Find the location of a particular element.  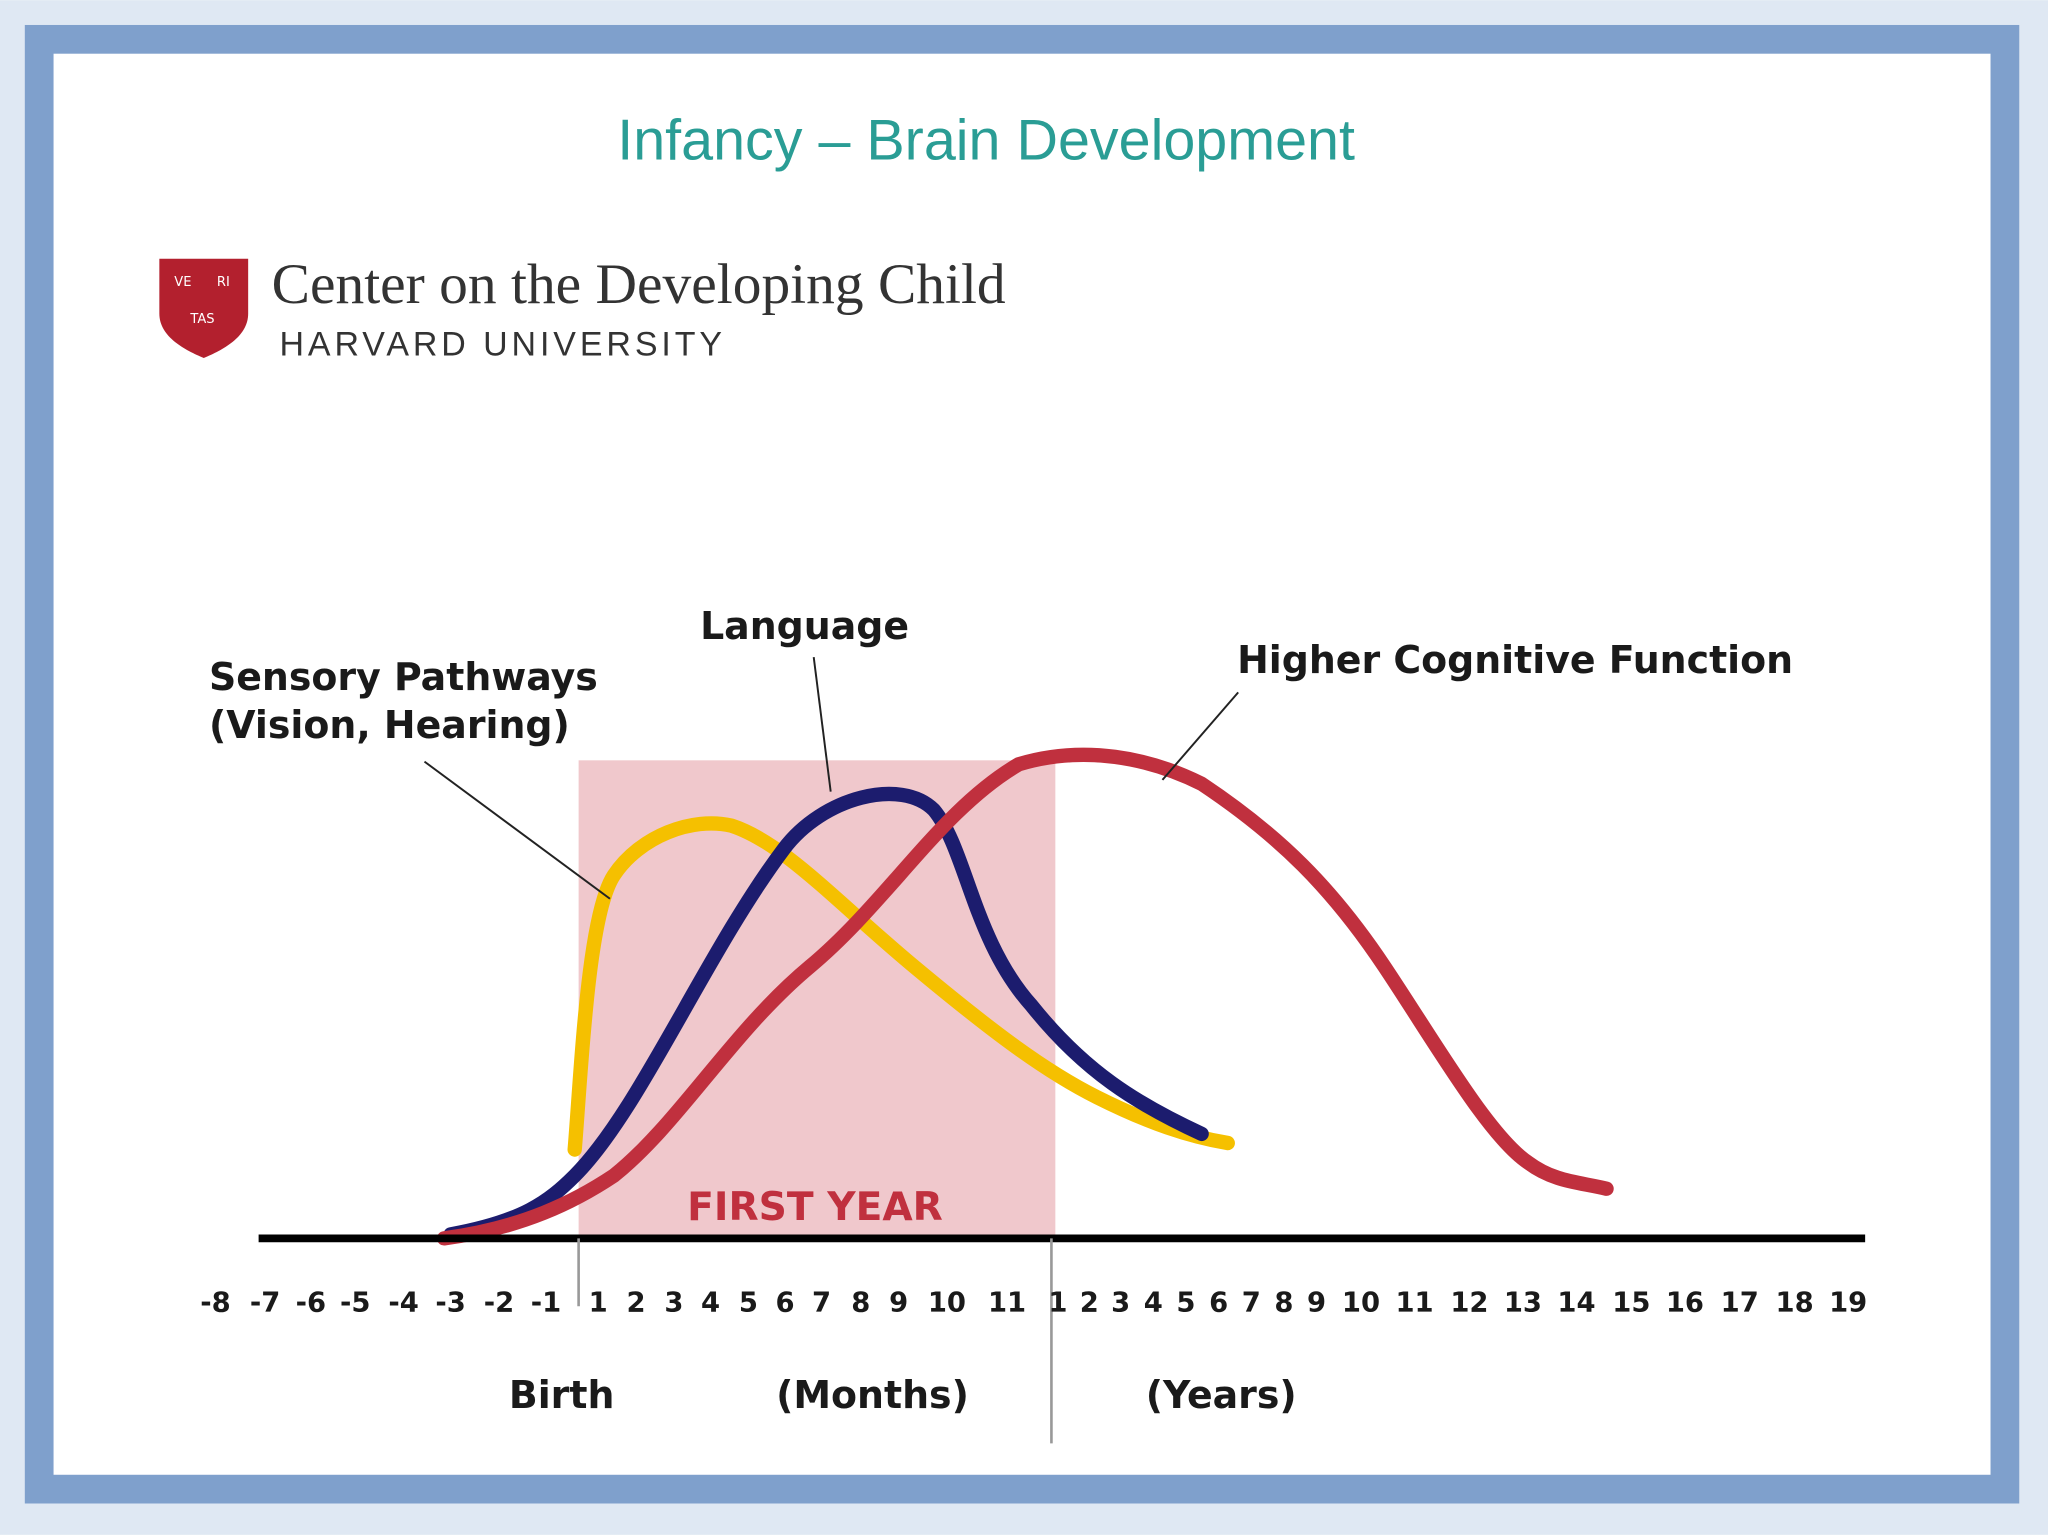

tick-label: -4 is located at coordinates (403, 1303).